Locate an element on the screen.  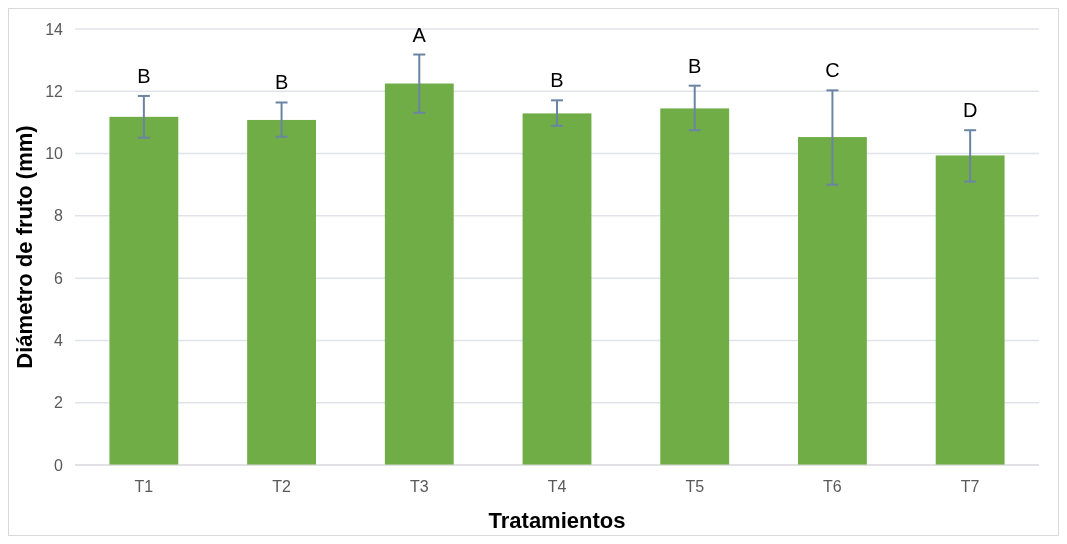
y-tick-label: 8 is located at coordinates (59, 216).